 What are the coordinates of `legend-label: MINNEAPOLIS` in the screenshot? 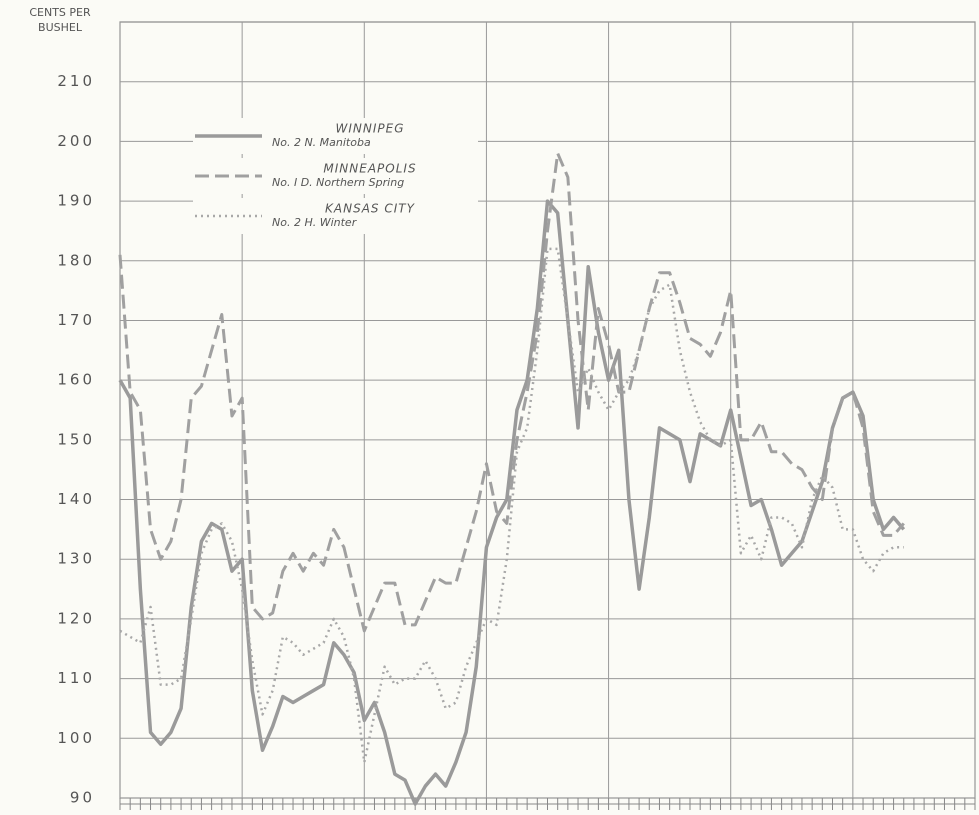 It's located at (369, 169).